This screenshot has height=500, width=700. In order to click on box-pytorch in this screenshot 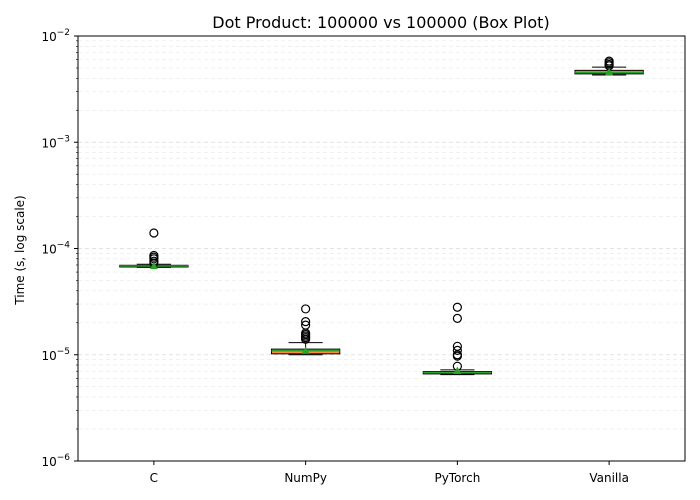, I will do `click(457, 339)`.